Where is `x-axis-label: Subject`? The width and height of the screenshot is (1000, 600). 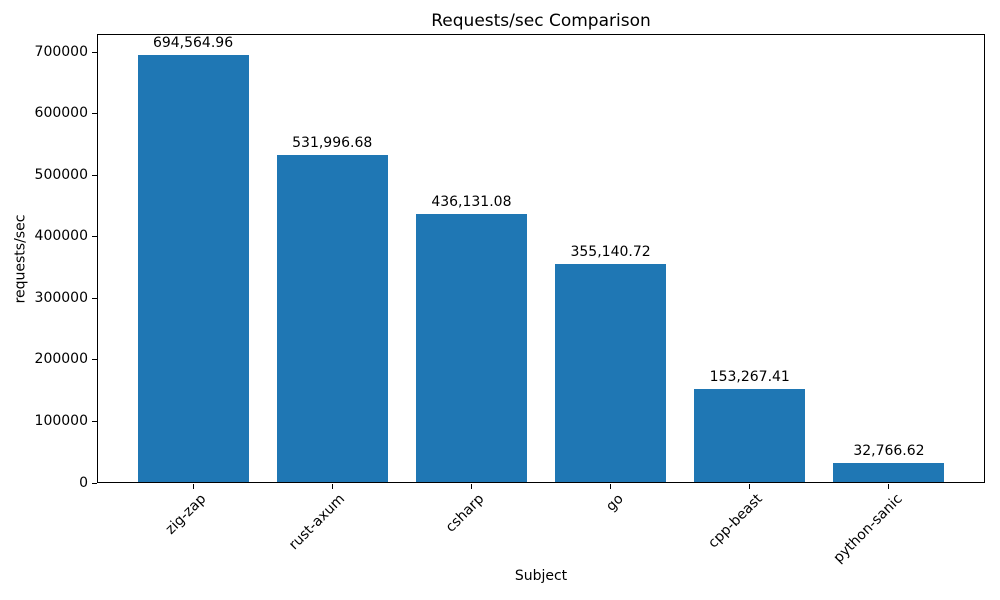 x-axis-label: Subject is located at coordinates (541, 576).